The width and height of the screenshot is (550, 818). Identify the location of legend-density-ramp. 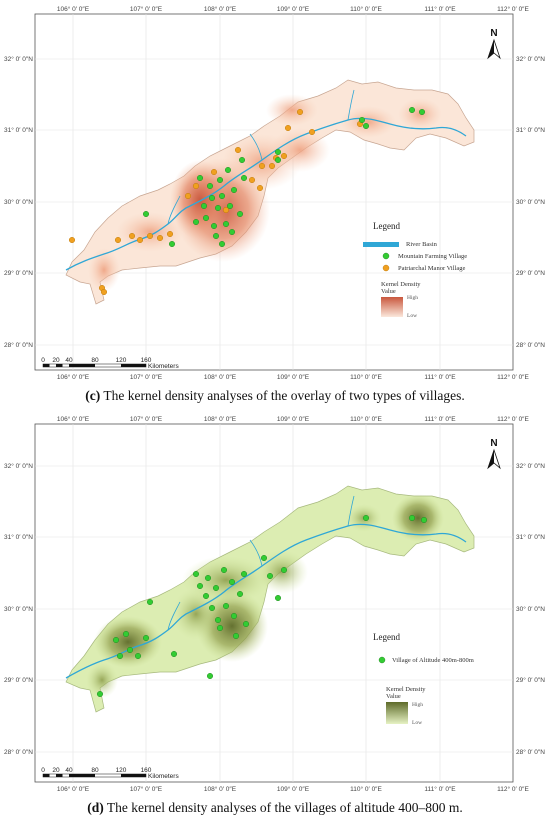
(397, 713).